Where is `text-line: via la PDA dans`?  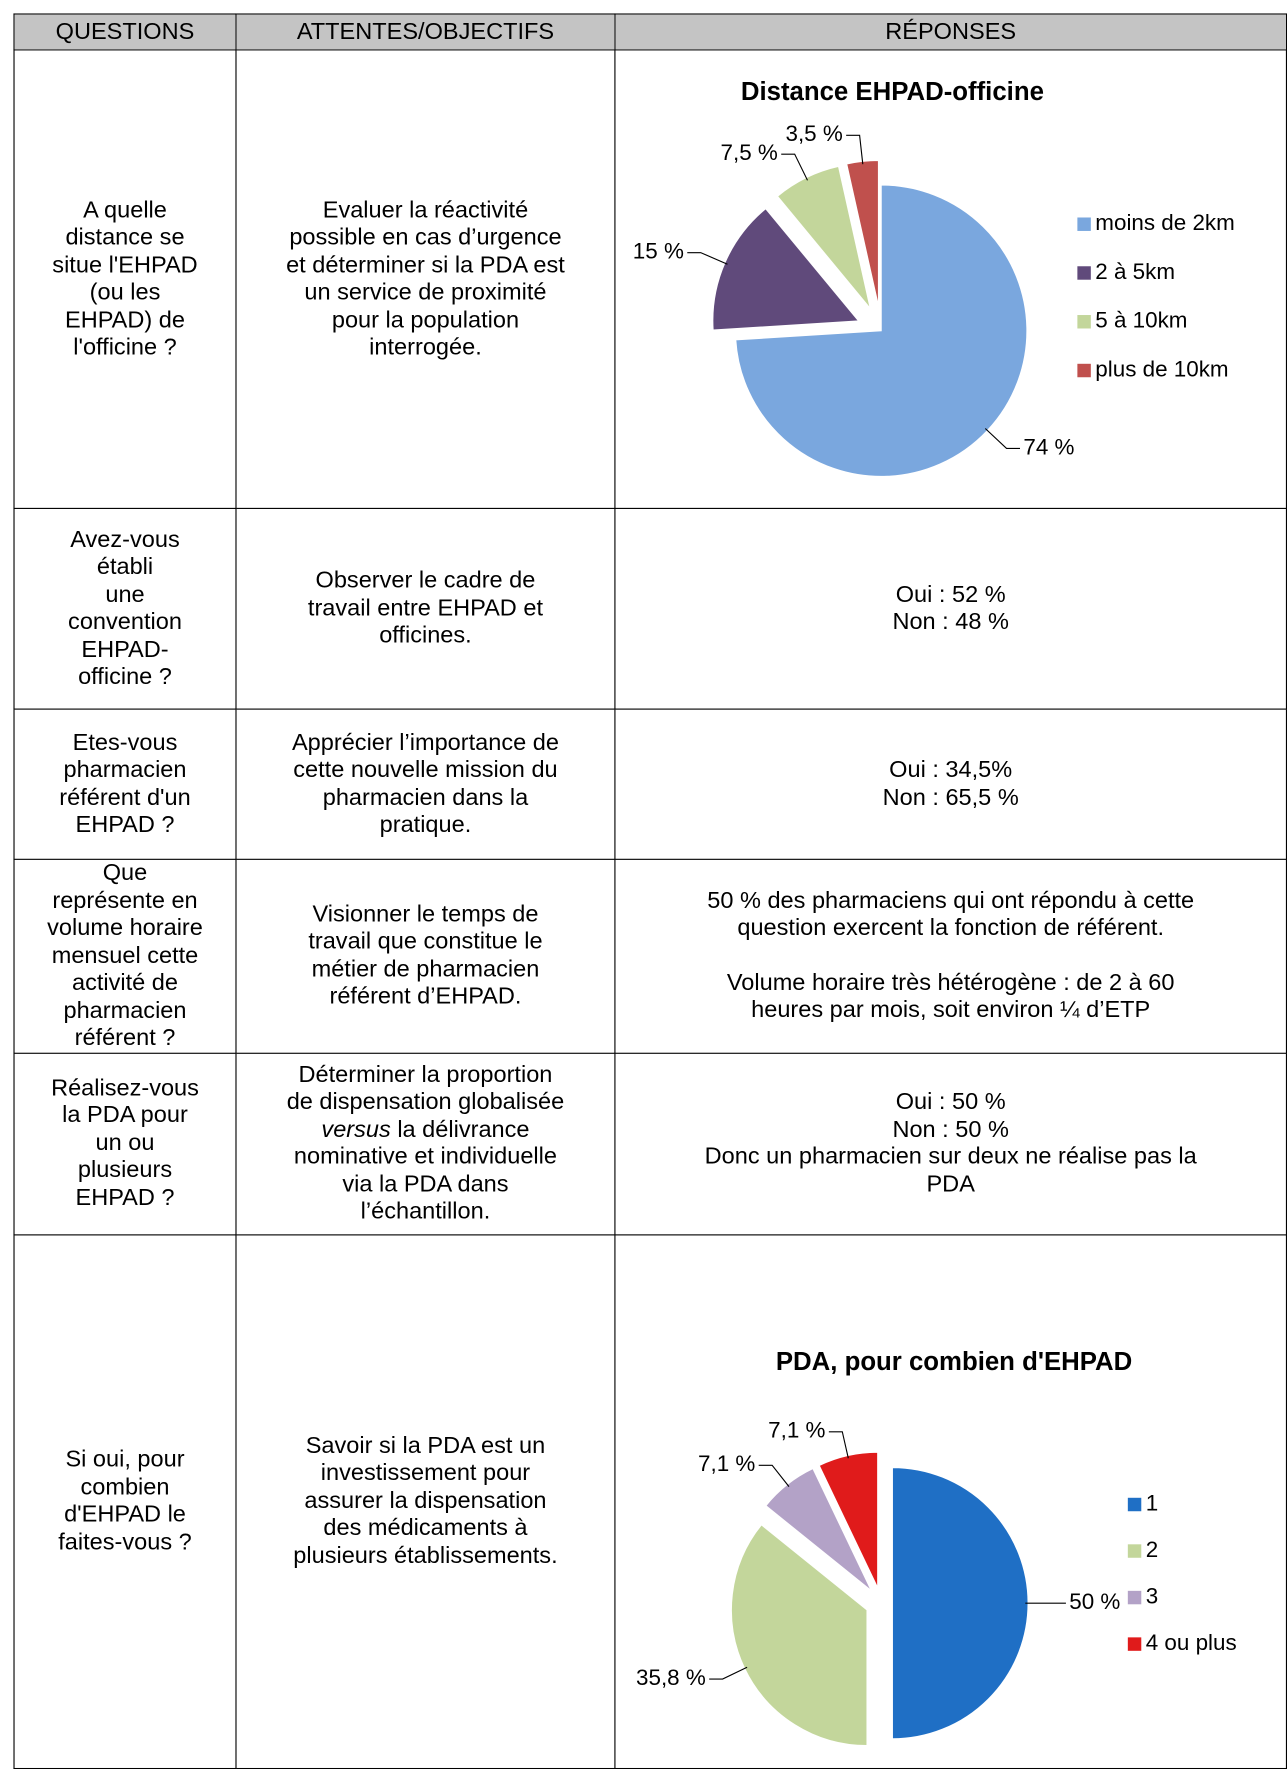 text-line: via la PDA dans is located at coordinates (425, 1183).